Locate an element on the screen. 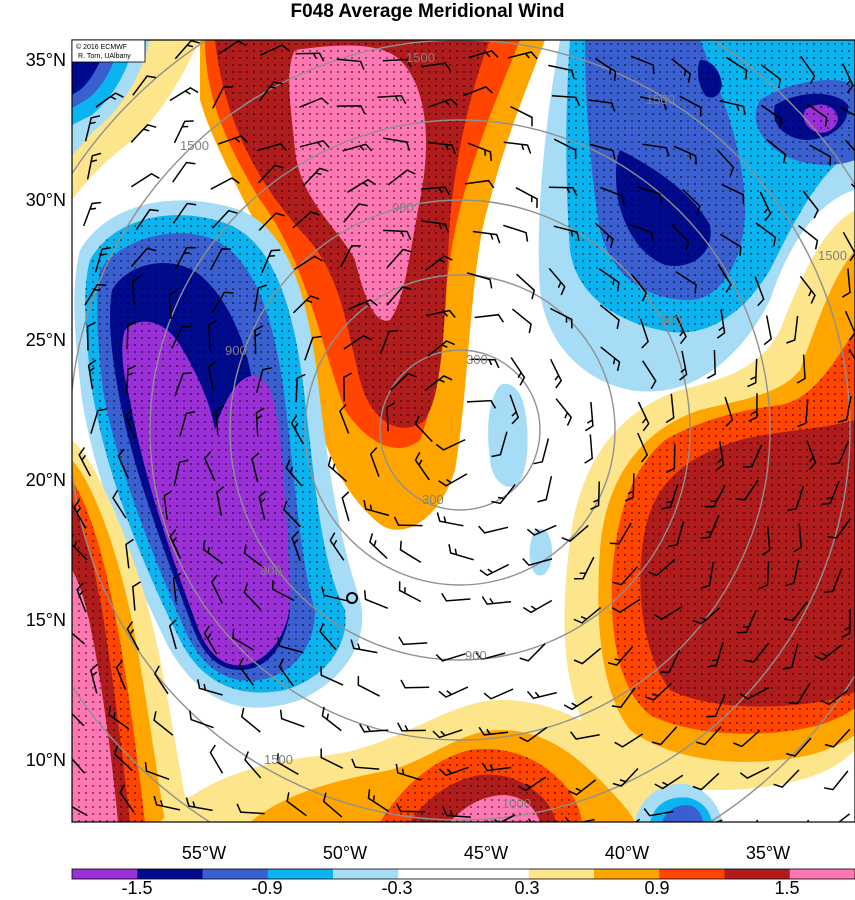 The width and height of the screenshot is (855, 900). colorbar-swatch is located at coordinates (496, 874).